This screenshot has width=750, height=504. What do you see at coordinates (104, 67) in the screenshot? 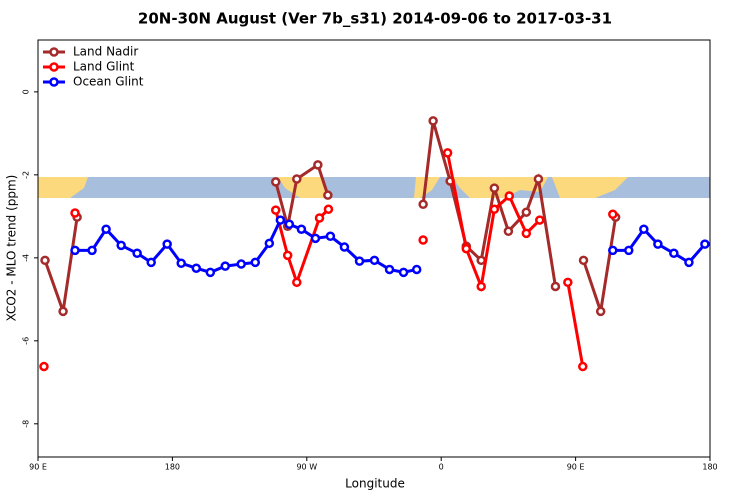
I see `legend-label: Land Glint` at bounding box center [104, 67].